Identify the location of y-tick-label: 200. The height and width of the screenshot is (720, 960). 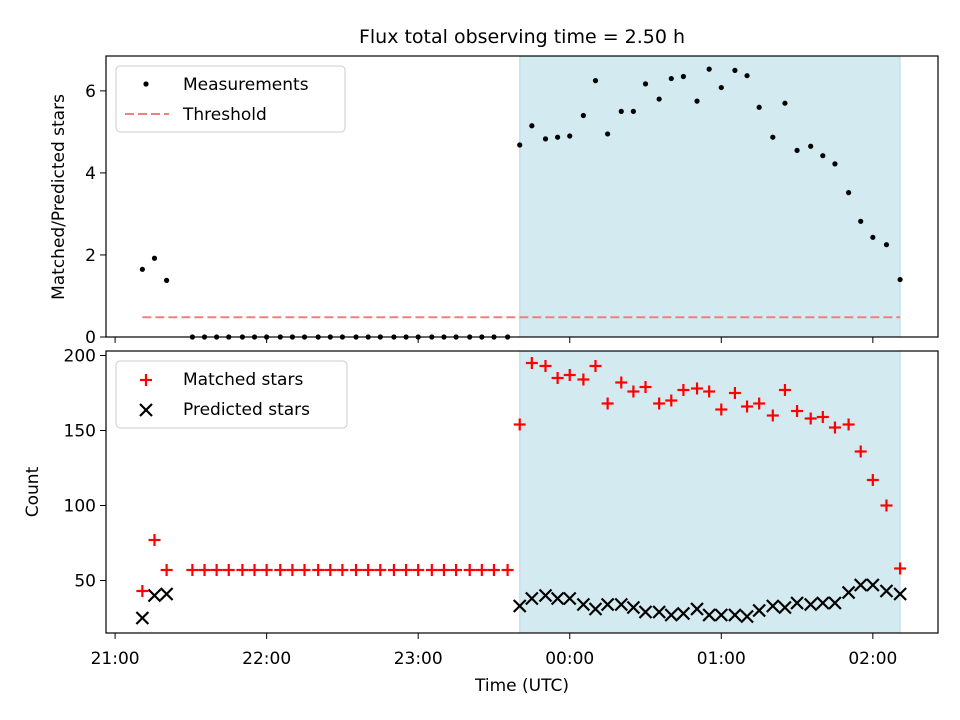
(80, 357).